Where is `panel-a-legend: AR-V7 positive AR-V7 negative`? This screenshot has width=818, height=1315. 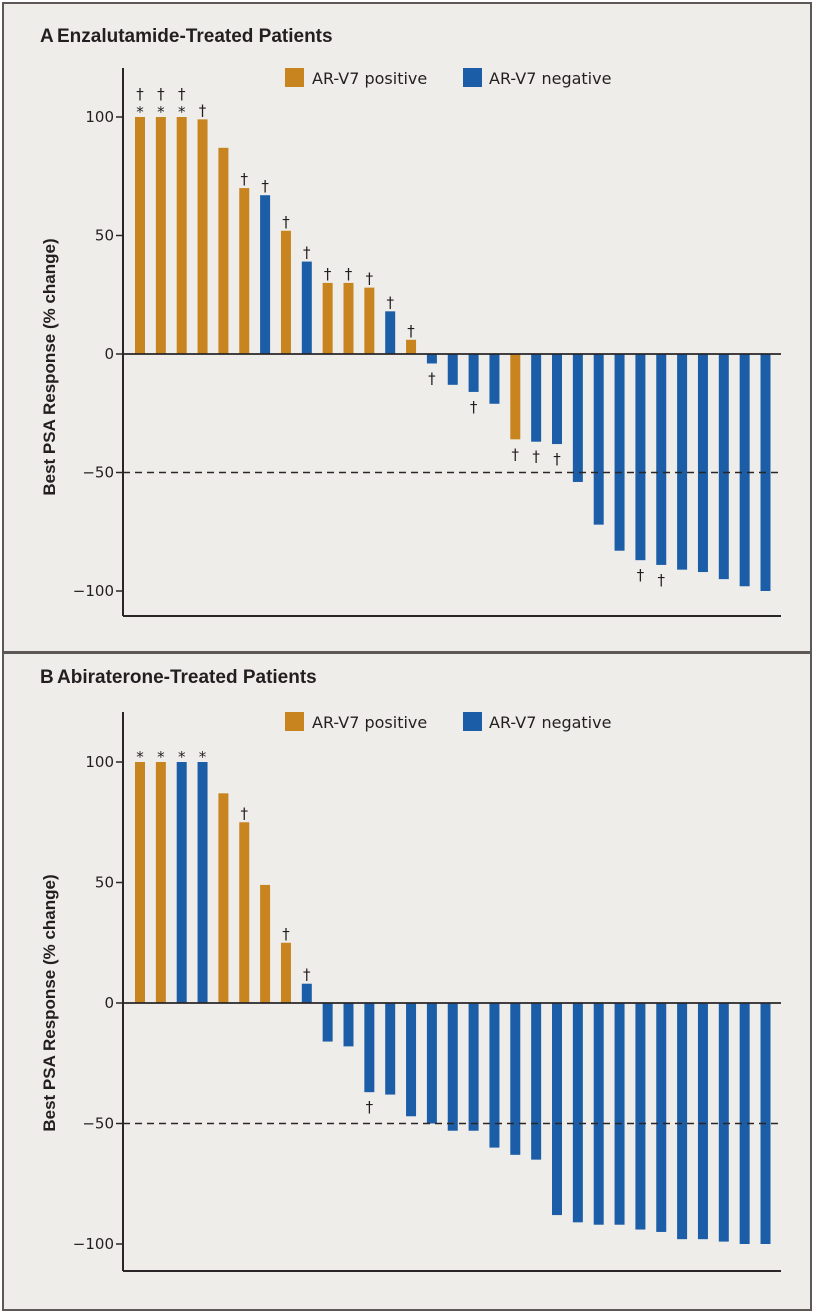 panel-a-legend: AR-V7 positive AR-V7 negative is located at coordinates (448, 78).